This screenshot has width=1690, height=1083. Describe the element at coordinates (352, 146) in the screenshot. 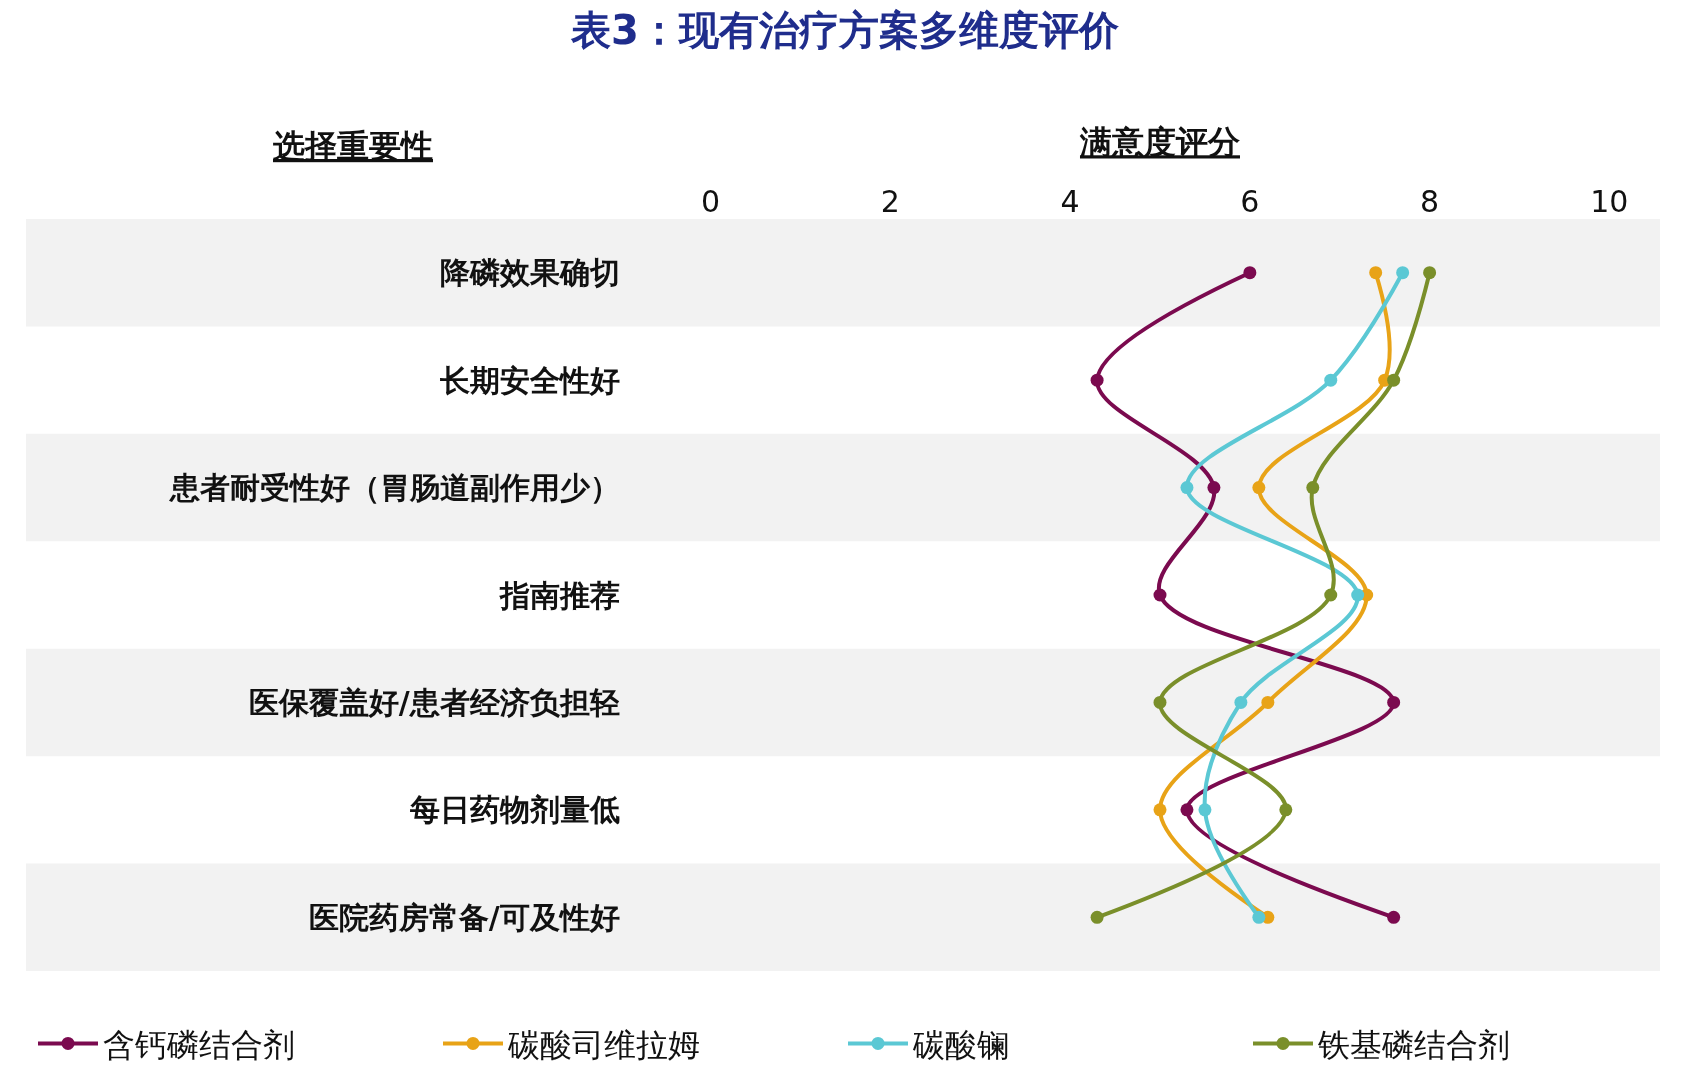

I see `y-axis-title: 选择重要性` at that location.